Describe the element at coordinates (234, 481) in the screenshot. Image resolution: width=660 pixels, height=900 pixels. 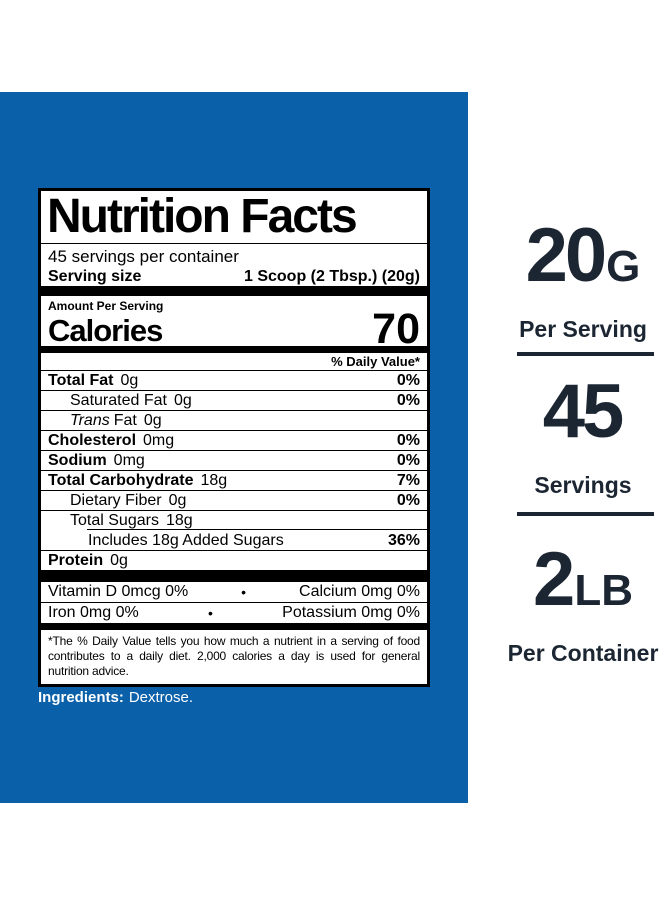
I see `nutrient-row-total-carbohydrate: Total Carbohydrate 18g 7%` at that location.